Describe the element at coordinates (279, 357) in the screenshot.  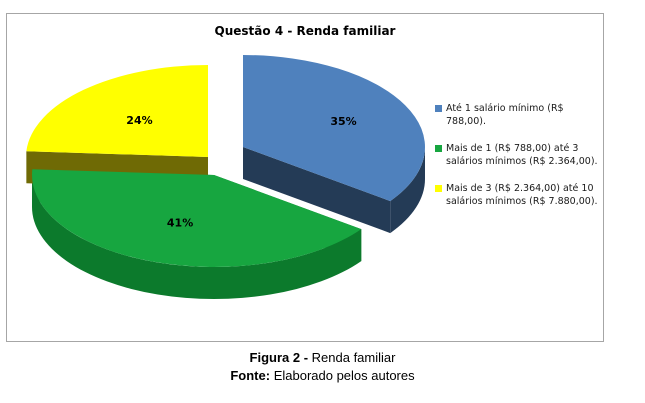
I see `figure-label: Figura 2 -` at that location.